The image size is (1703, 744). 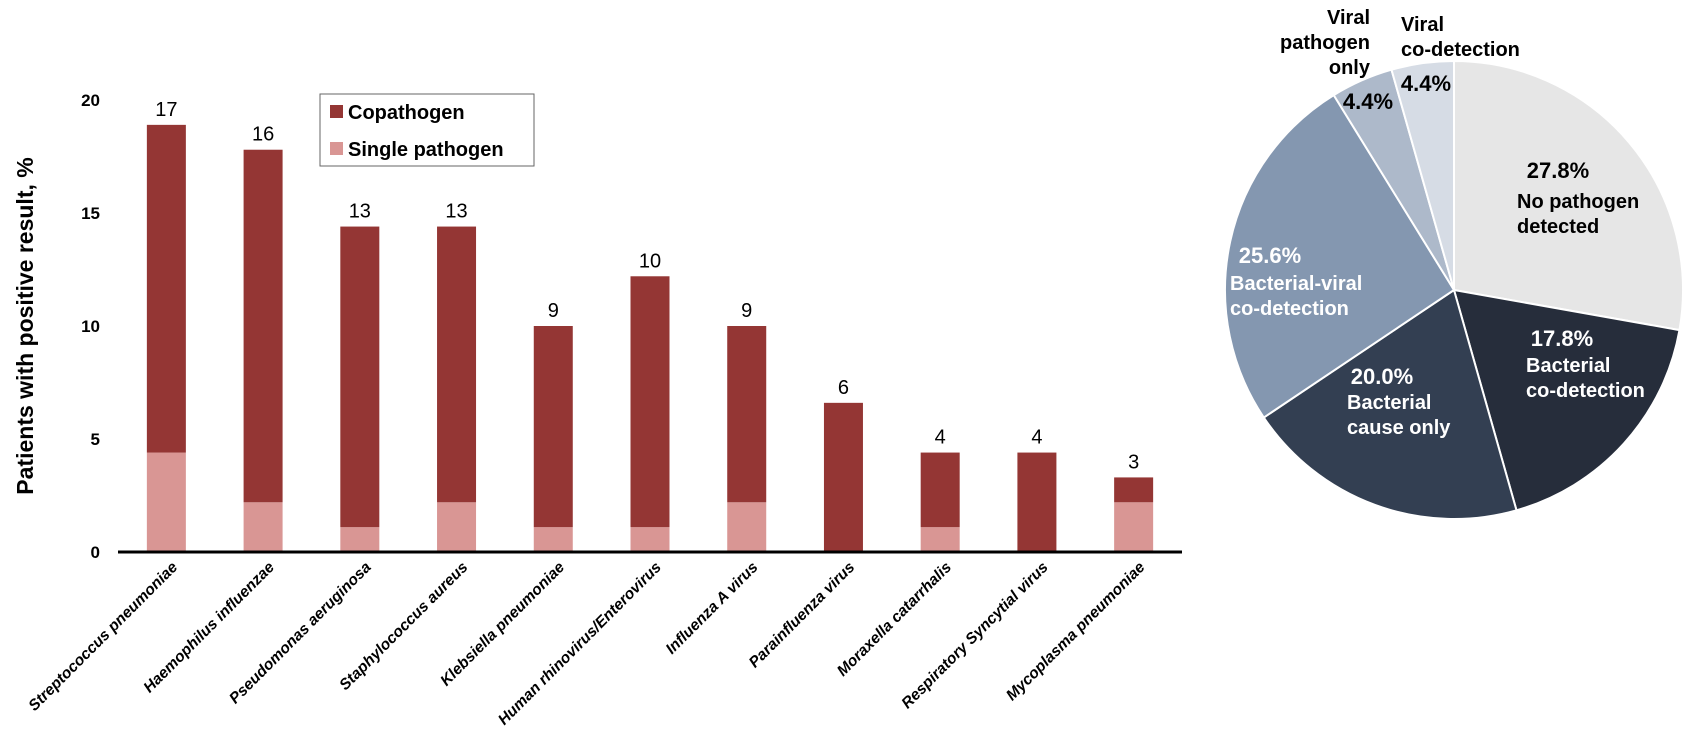 What do you see at coordinates (802, 615) in the screenshot?
I see `x-tick-label: Parainfluenza virus` at bounding box center [802, 615].